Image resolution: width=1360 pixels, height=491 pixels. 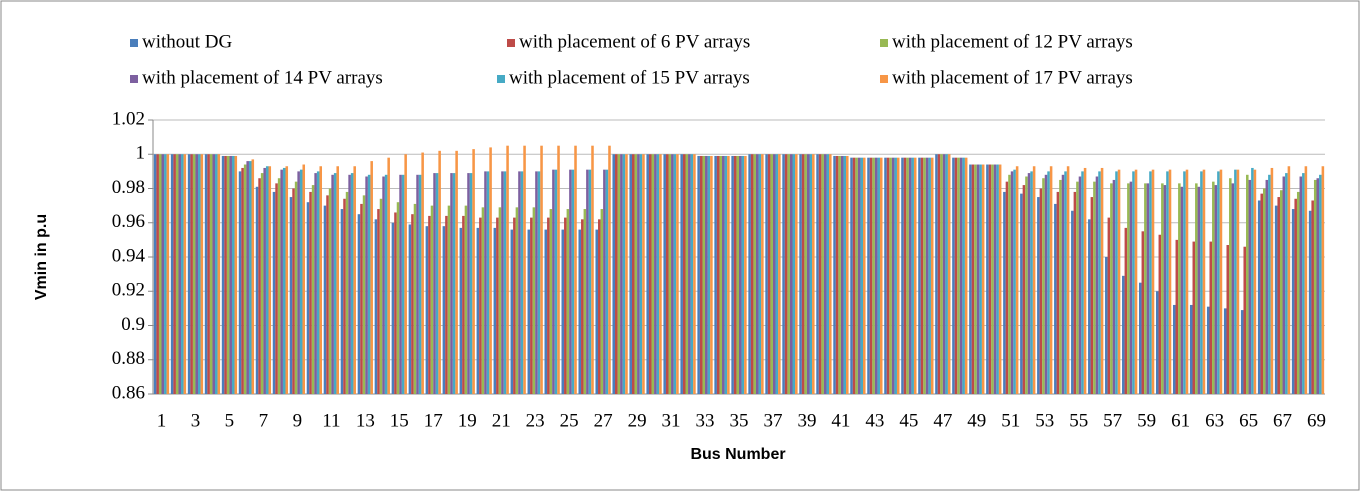 I want to click on x-tick-label: 45, so click(x=908, y=420).